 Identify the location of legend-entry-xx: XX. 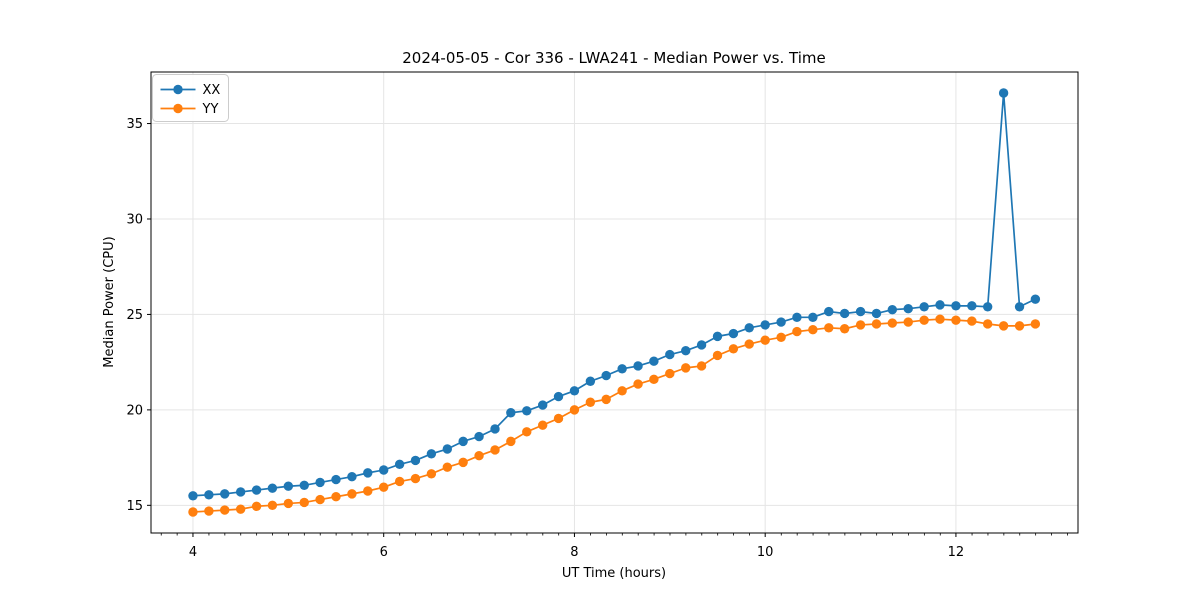
(212, 90).